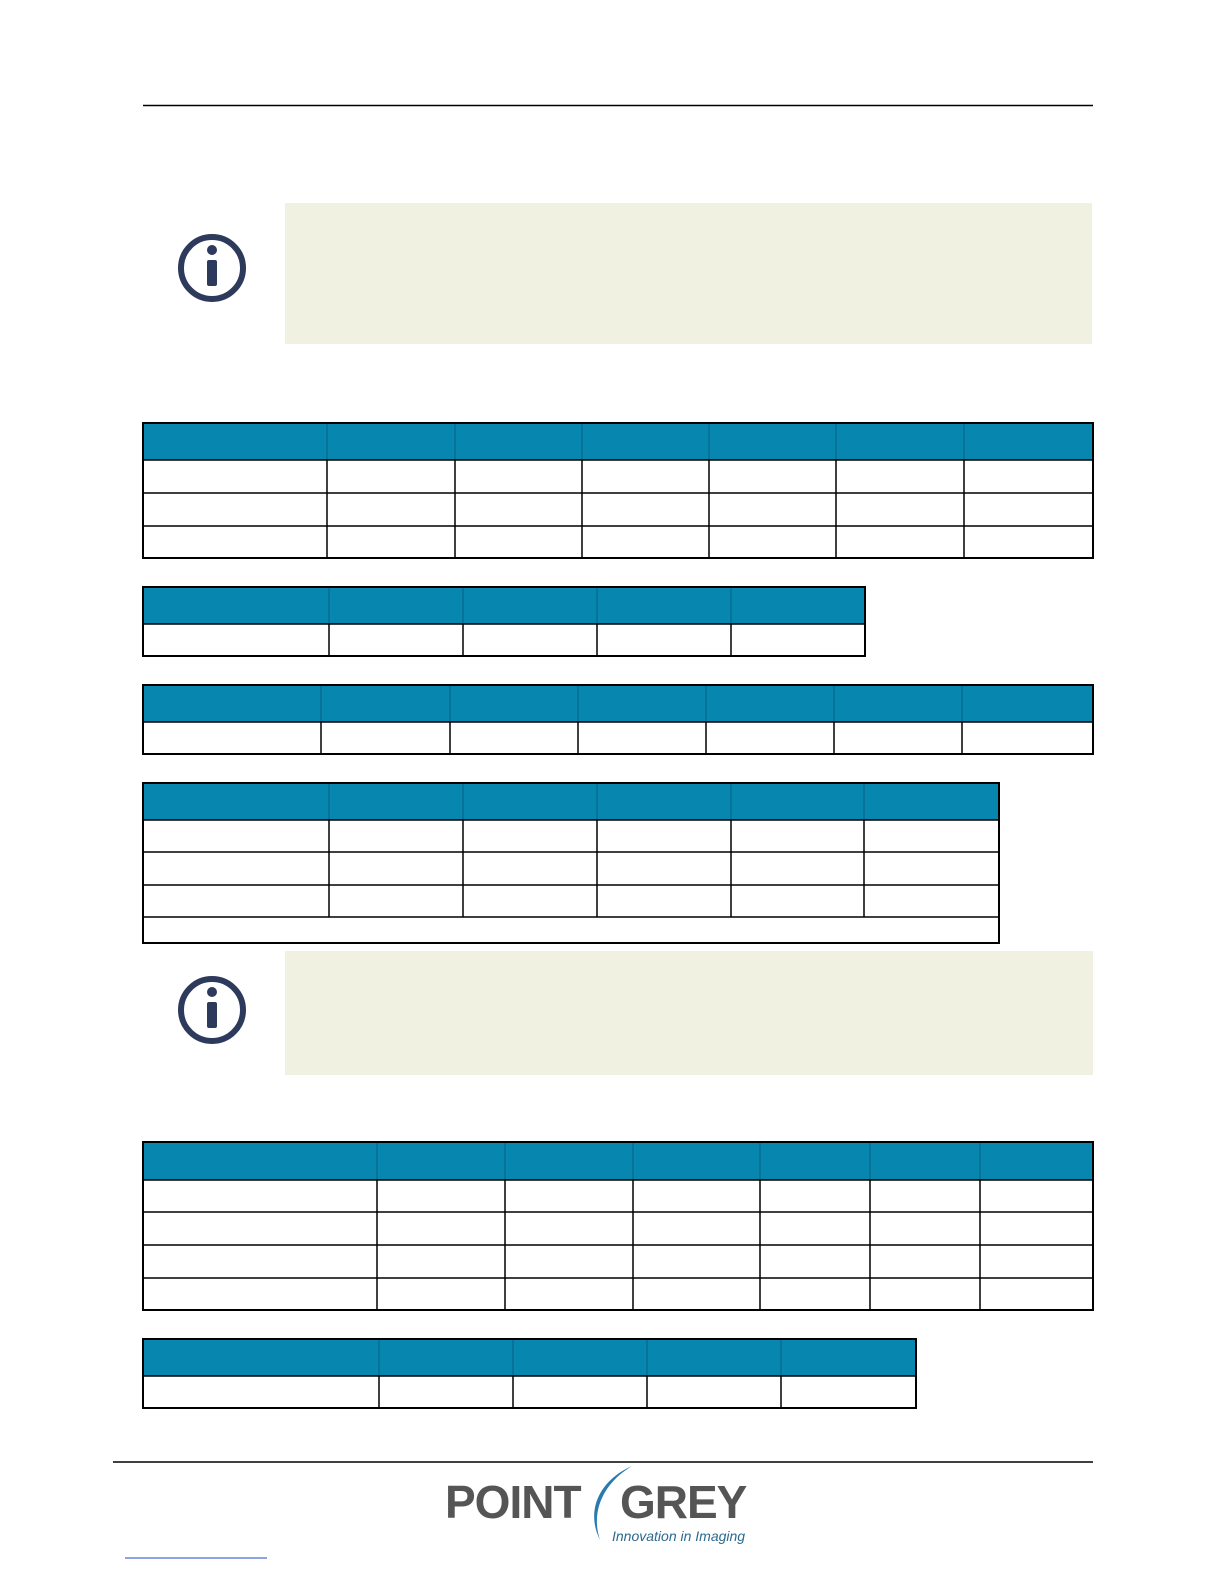  I want to click on logo: POINT GREY Innovation in Imaging, so click(596, 1505).